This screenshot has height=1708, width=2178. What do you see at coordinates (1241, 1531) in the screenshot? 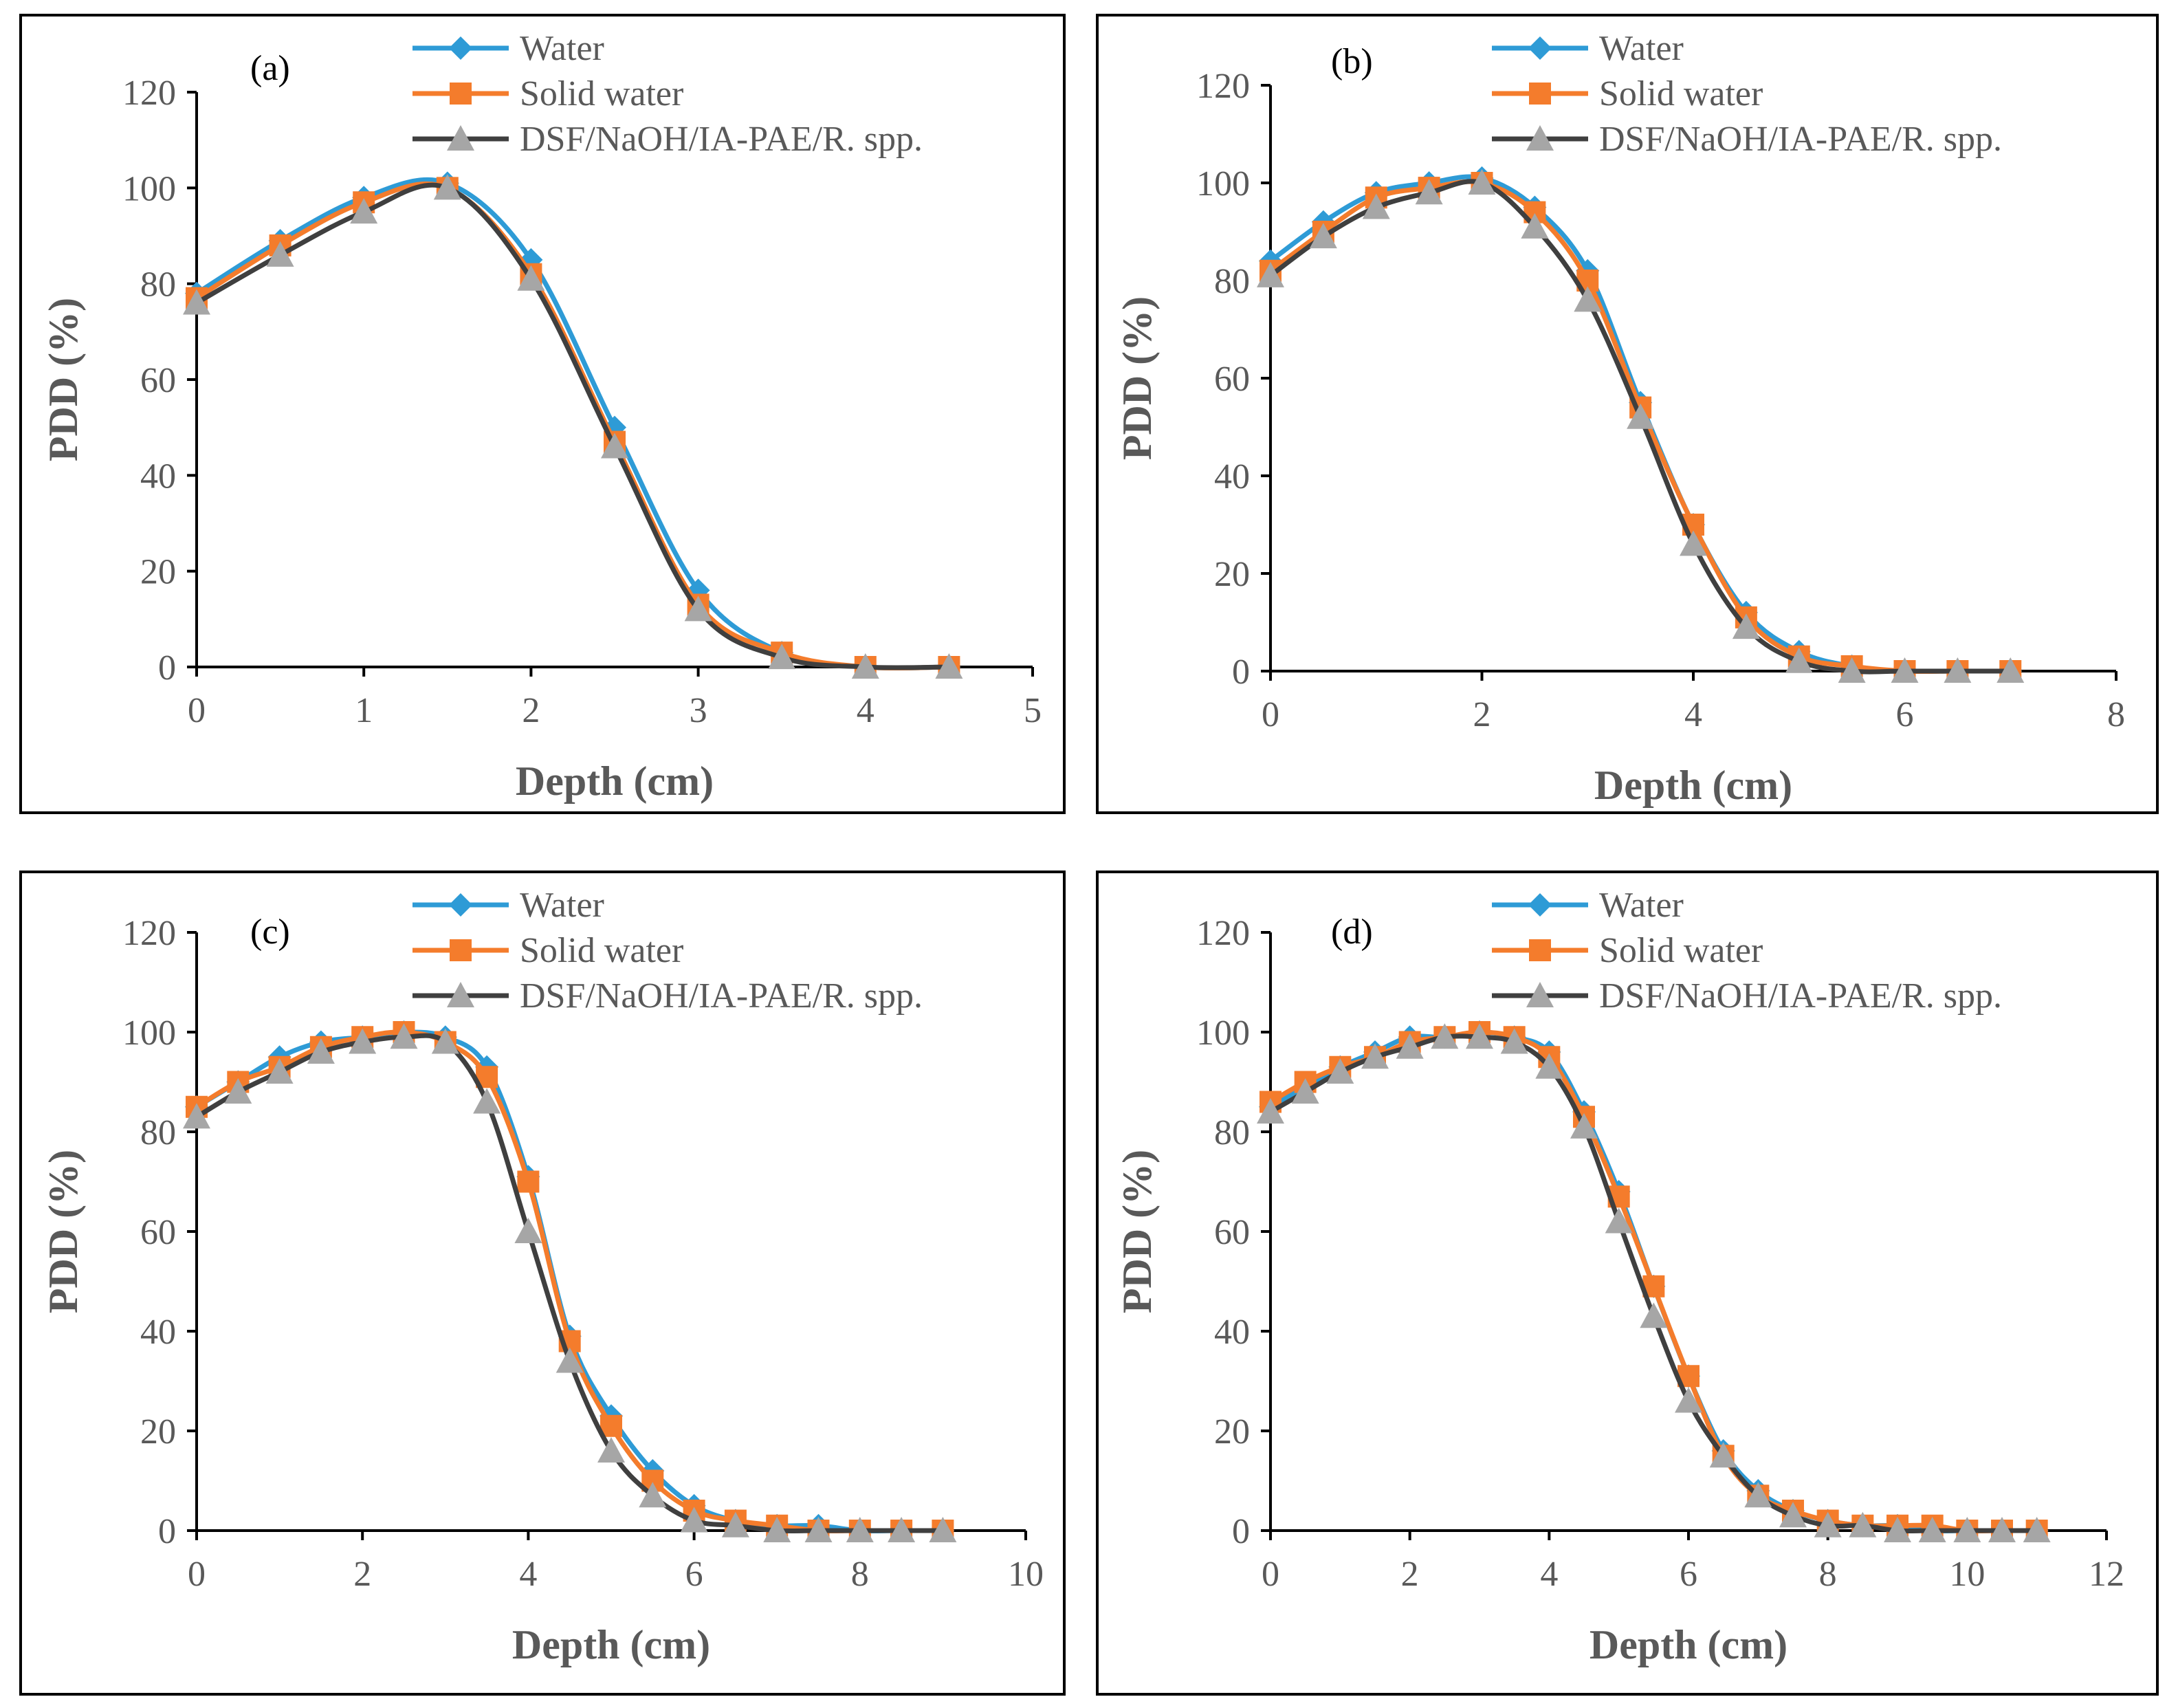
I see `y-tick-label: 0` at bounding box center [1241, 1531].